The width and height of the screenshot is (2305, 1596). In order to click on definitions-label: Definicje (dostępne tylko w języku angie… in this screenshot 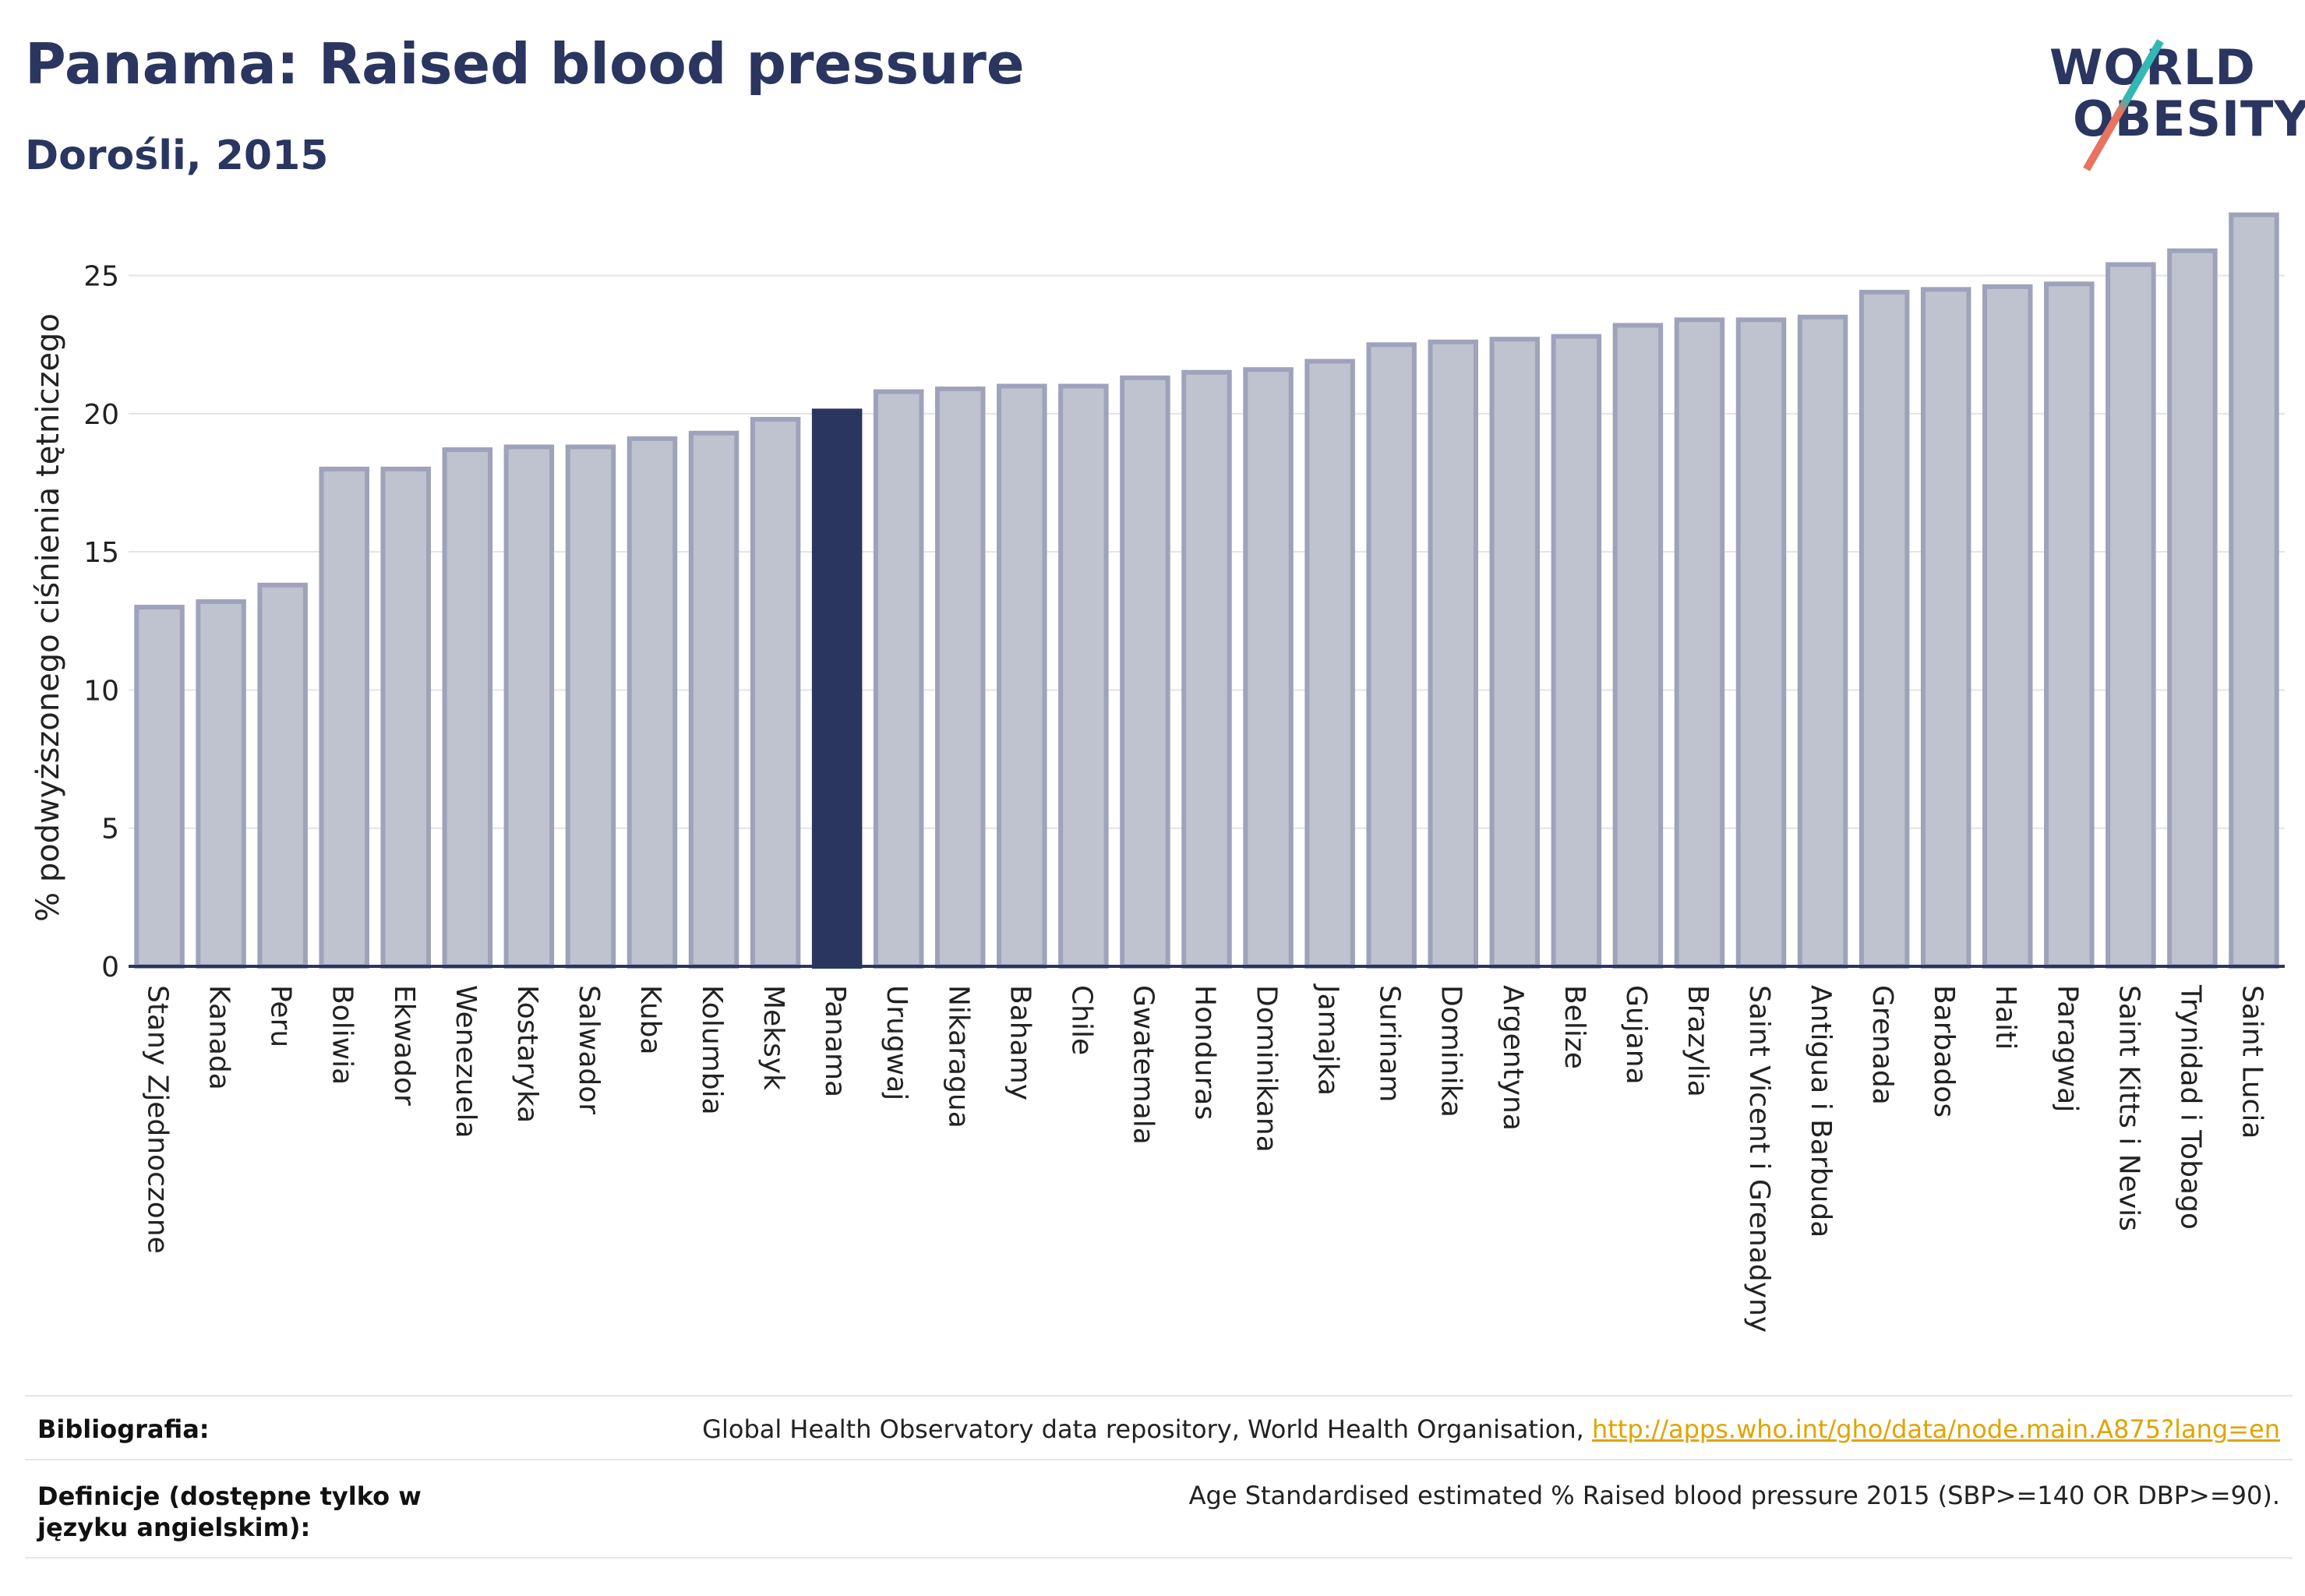, I will do `click(229, 1511)`.